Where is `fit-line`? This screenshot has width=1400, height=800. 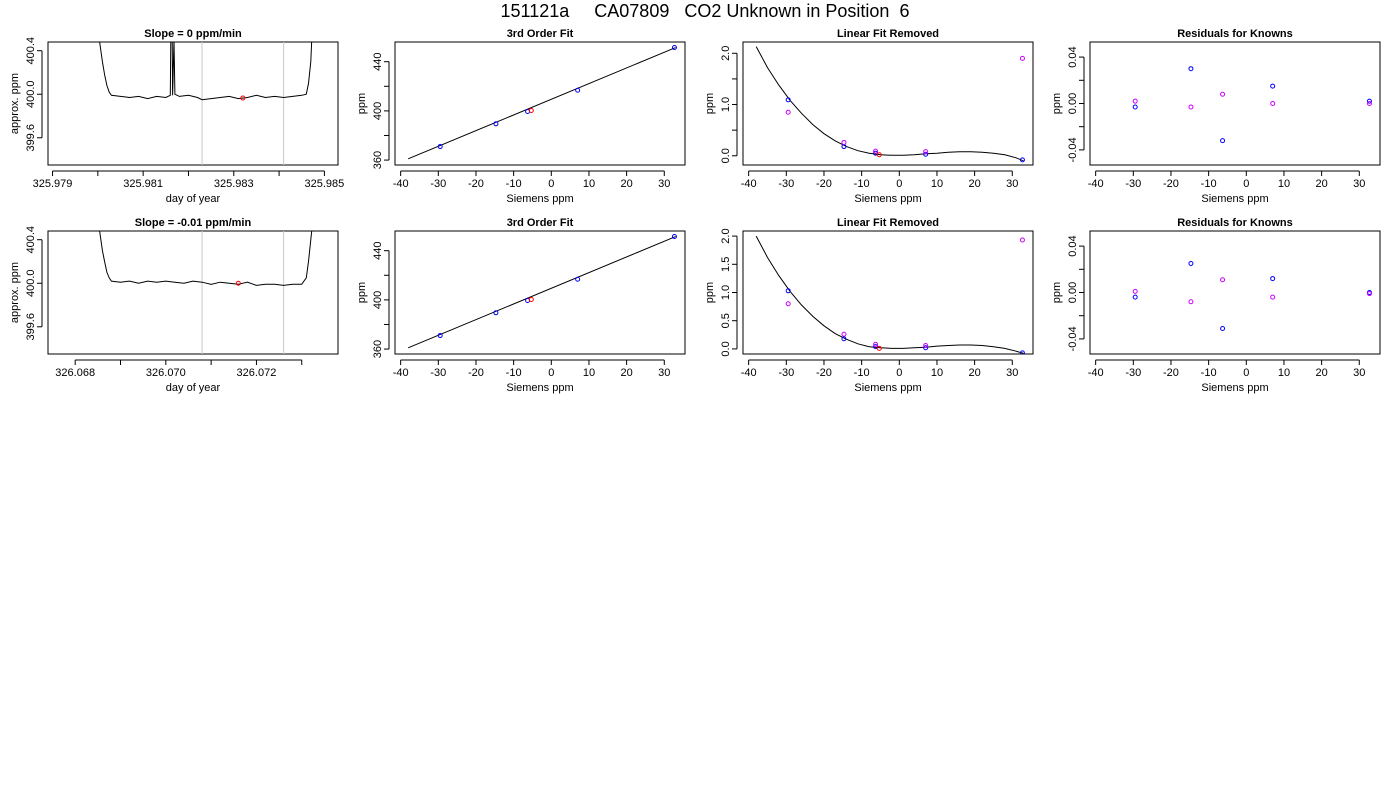 fit-line is located at coordinates (541, 103).